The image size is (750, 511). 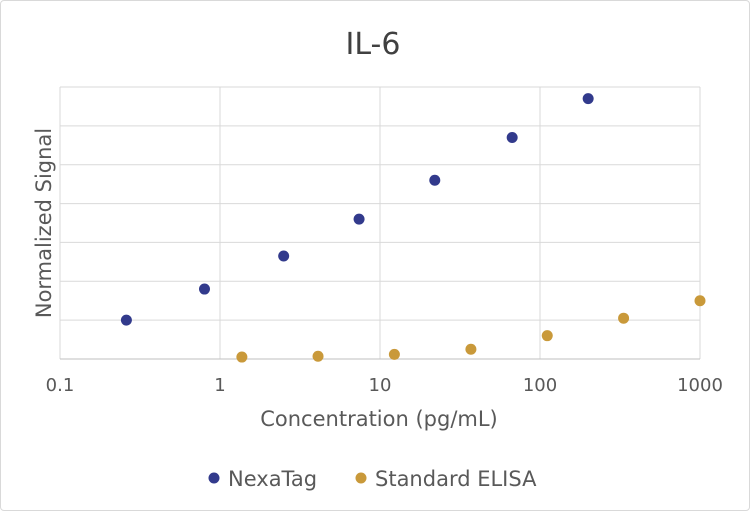 I want to click on x-tick-label: 1000, so click(x=700, y=385).